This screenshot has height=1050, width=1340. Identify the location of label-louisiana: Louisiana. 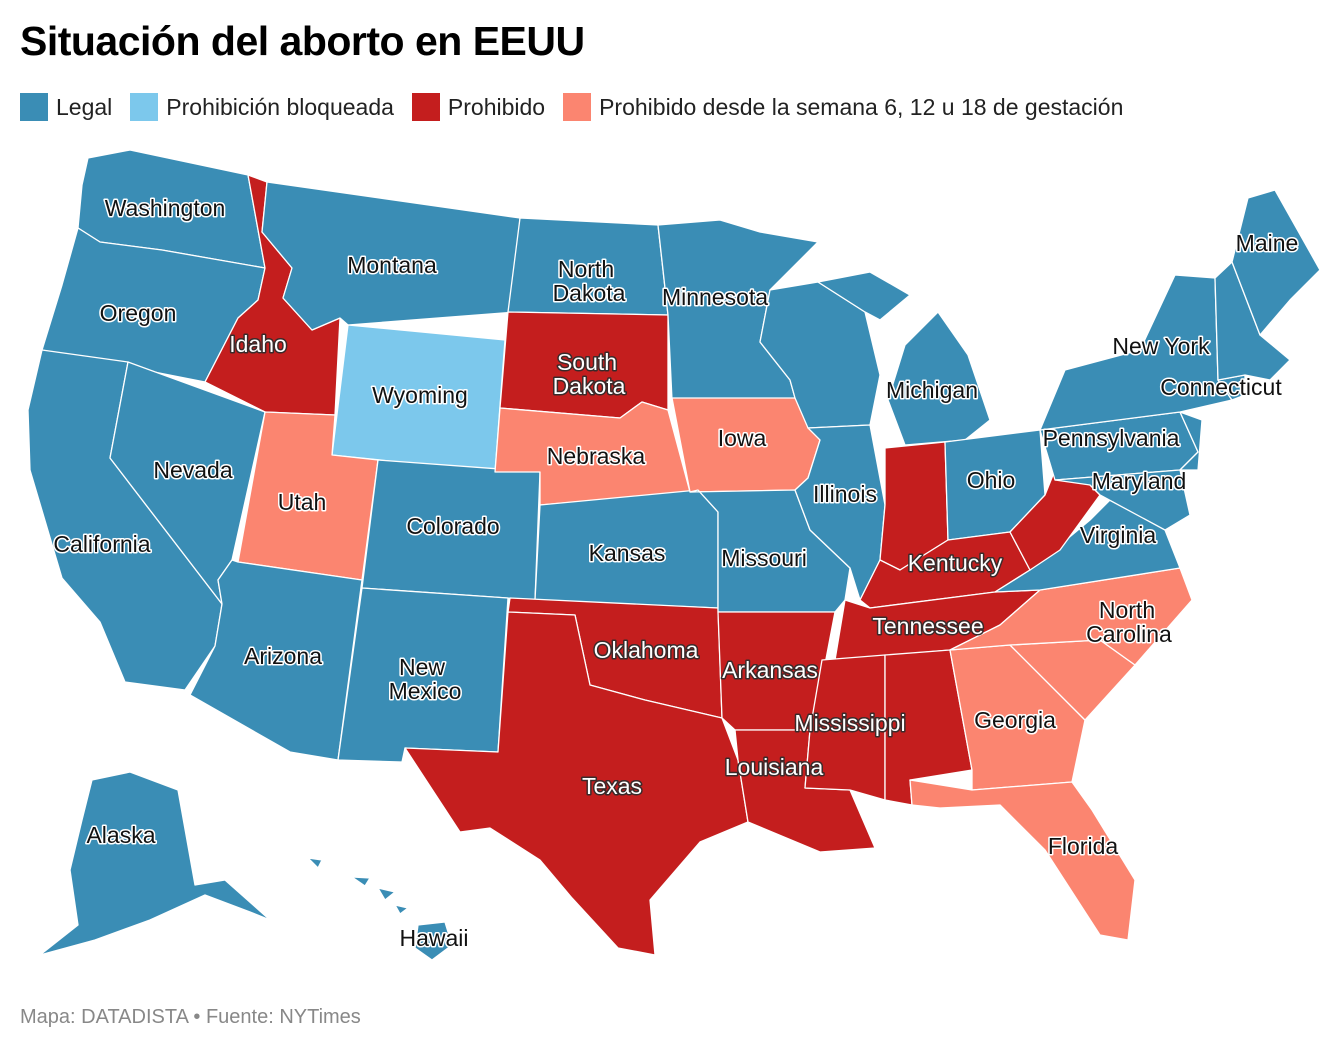
(774, 767).